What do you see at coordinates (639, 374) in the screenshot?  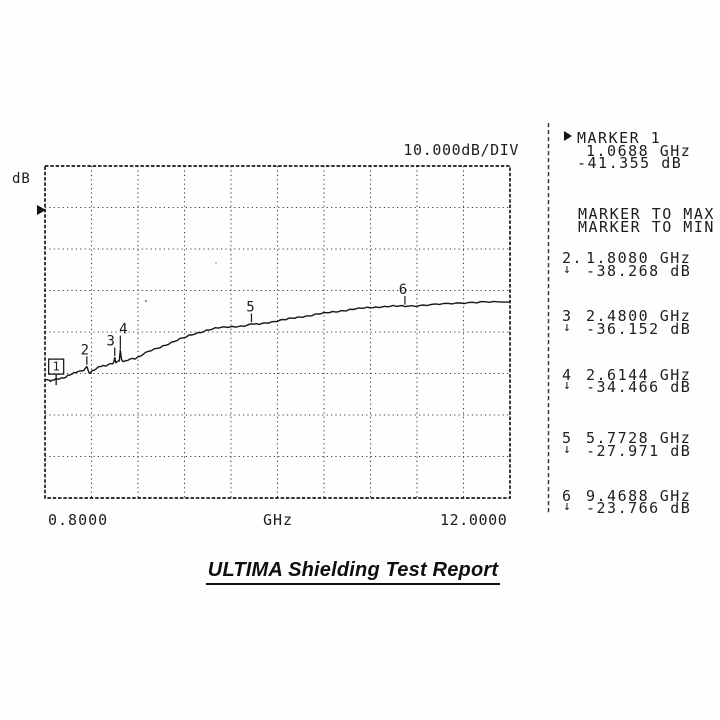 I see `marker-frequency: 2.6144 GHz` at bounding box center [639, 374].